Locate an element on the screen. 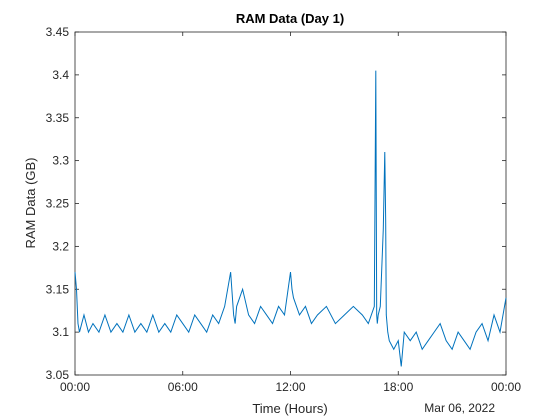 The height and width of the screenshot is (420, 560). y-tick-label: 3.05 is located at coordinates (58, 375).